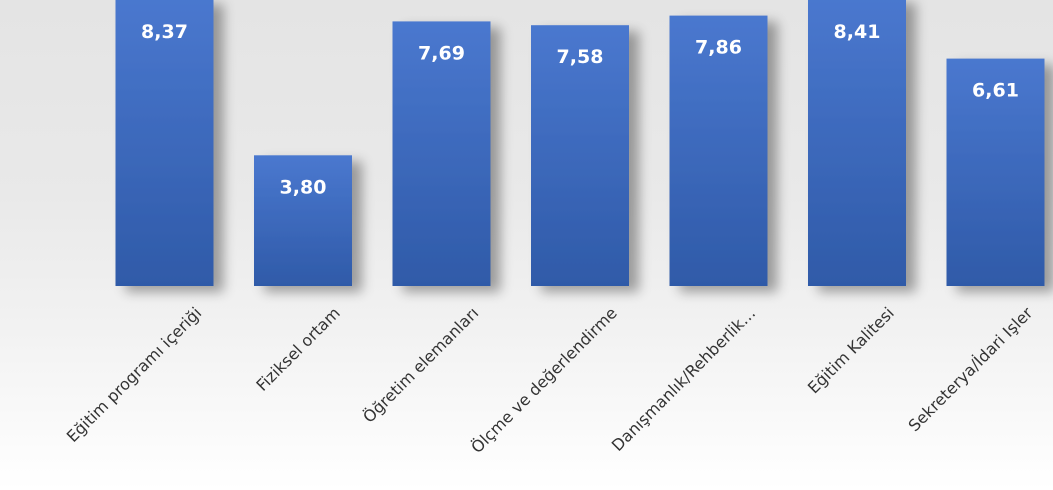 The image size is (1053, 490). I want to click on data-label: 7,69, so click(441, 53).